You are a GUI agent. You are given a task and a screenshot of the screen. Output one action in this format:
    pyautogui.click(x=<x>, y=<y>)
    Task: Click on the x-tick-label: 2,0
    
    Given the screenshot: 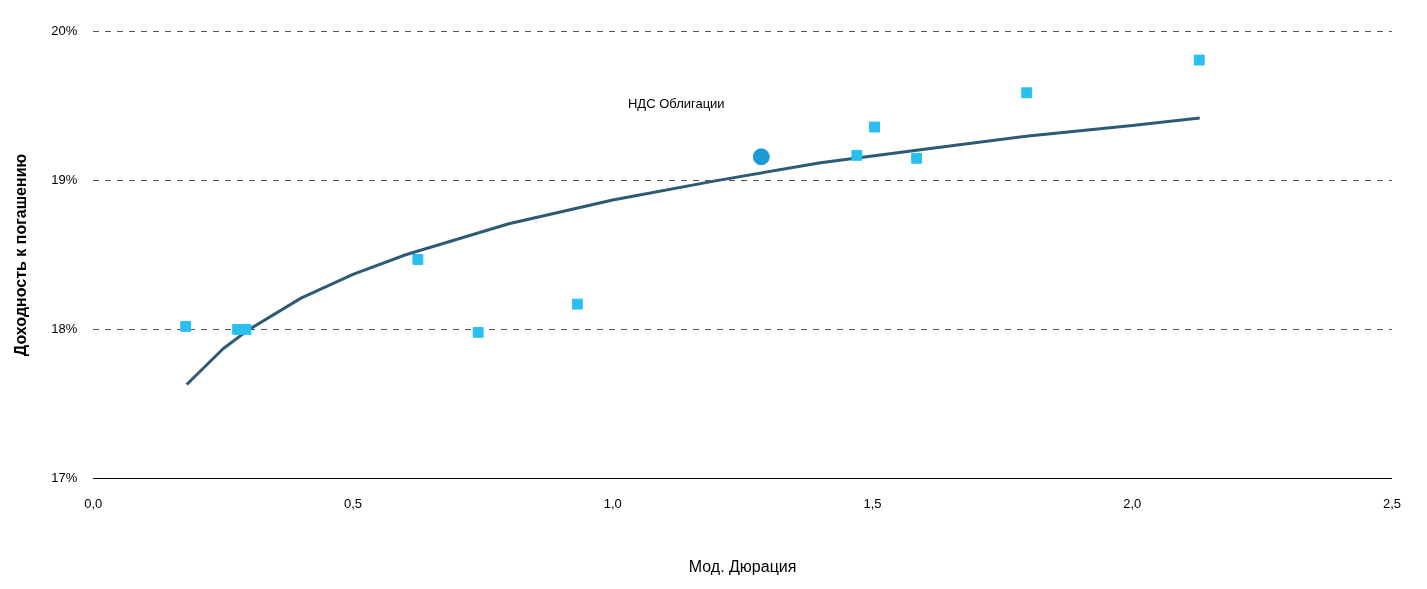 What is the action you would take?
    pyautogui.click(x=1132, y=503)
    